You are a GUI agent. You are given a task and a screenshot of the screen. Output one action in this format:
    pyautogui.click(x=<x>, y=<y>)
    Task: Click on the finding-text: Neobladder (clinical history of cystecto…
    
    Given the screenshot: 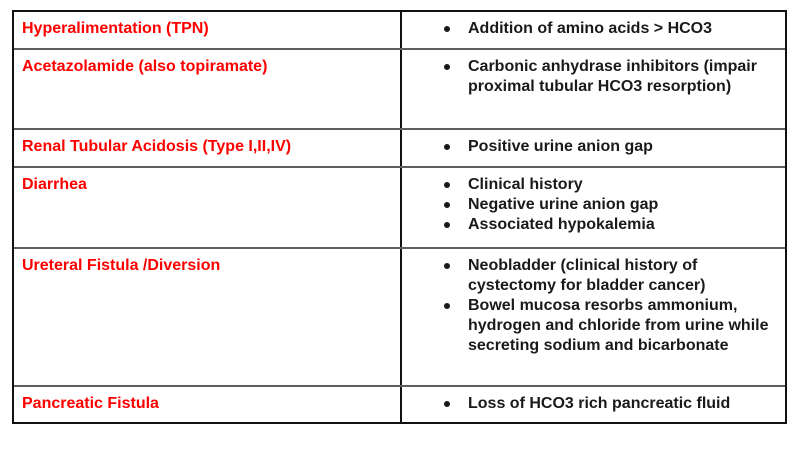 What is the action you would take?
    pyautogui.click(x=587, y=275)
    